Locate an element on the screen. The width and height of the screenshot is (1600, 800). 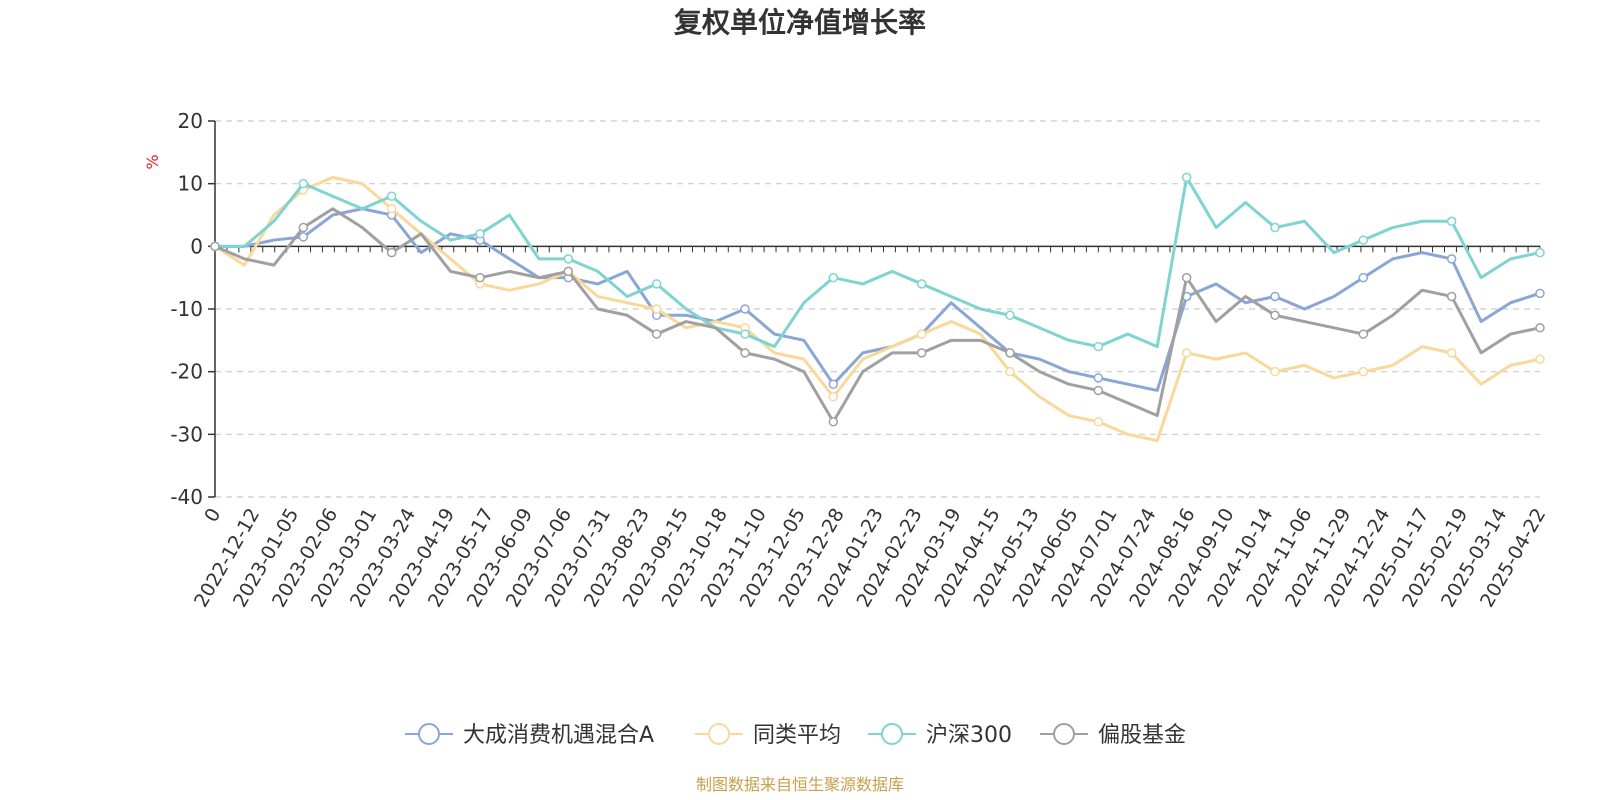
legend-item-2: 同类平均 is located at coordinates (768, 735).